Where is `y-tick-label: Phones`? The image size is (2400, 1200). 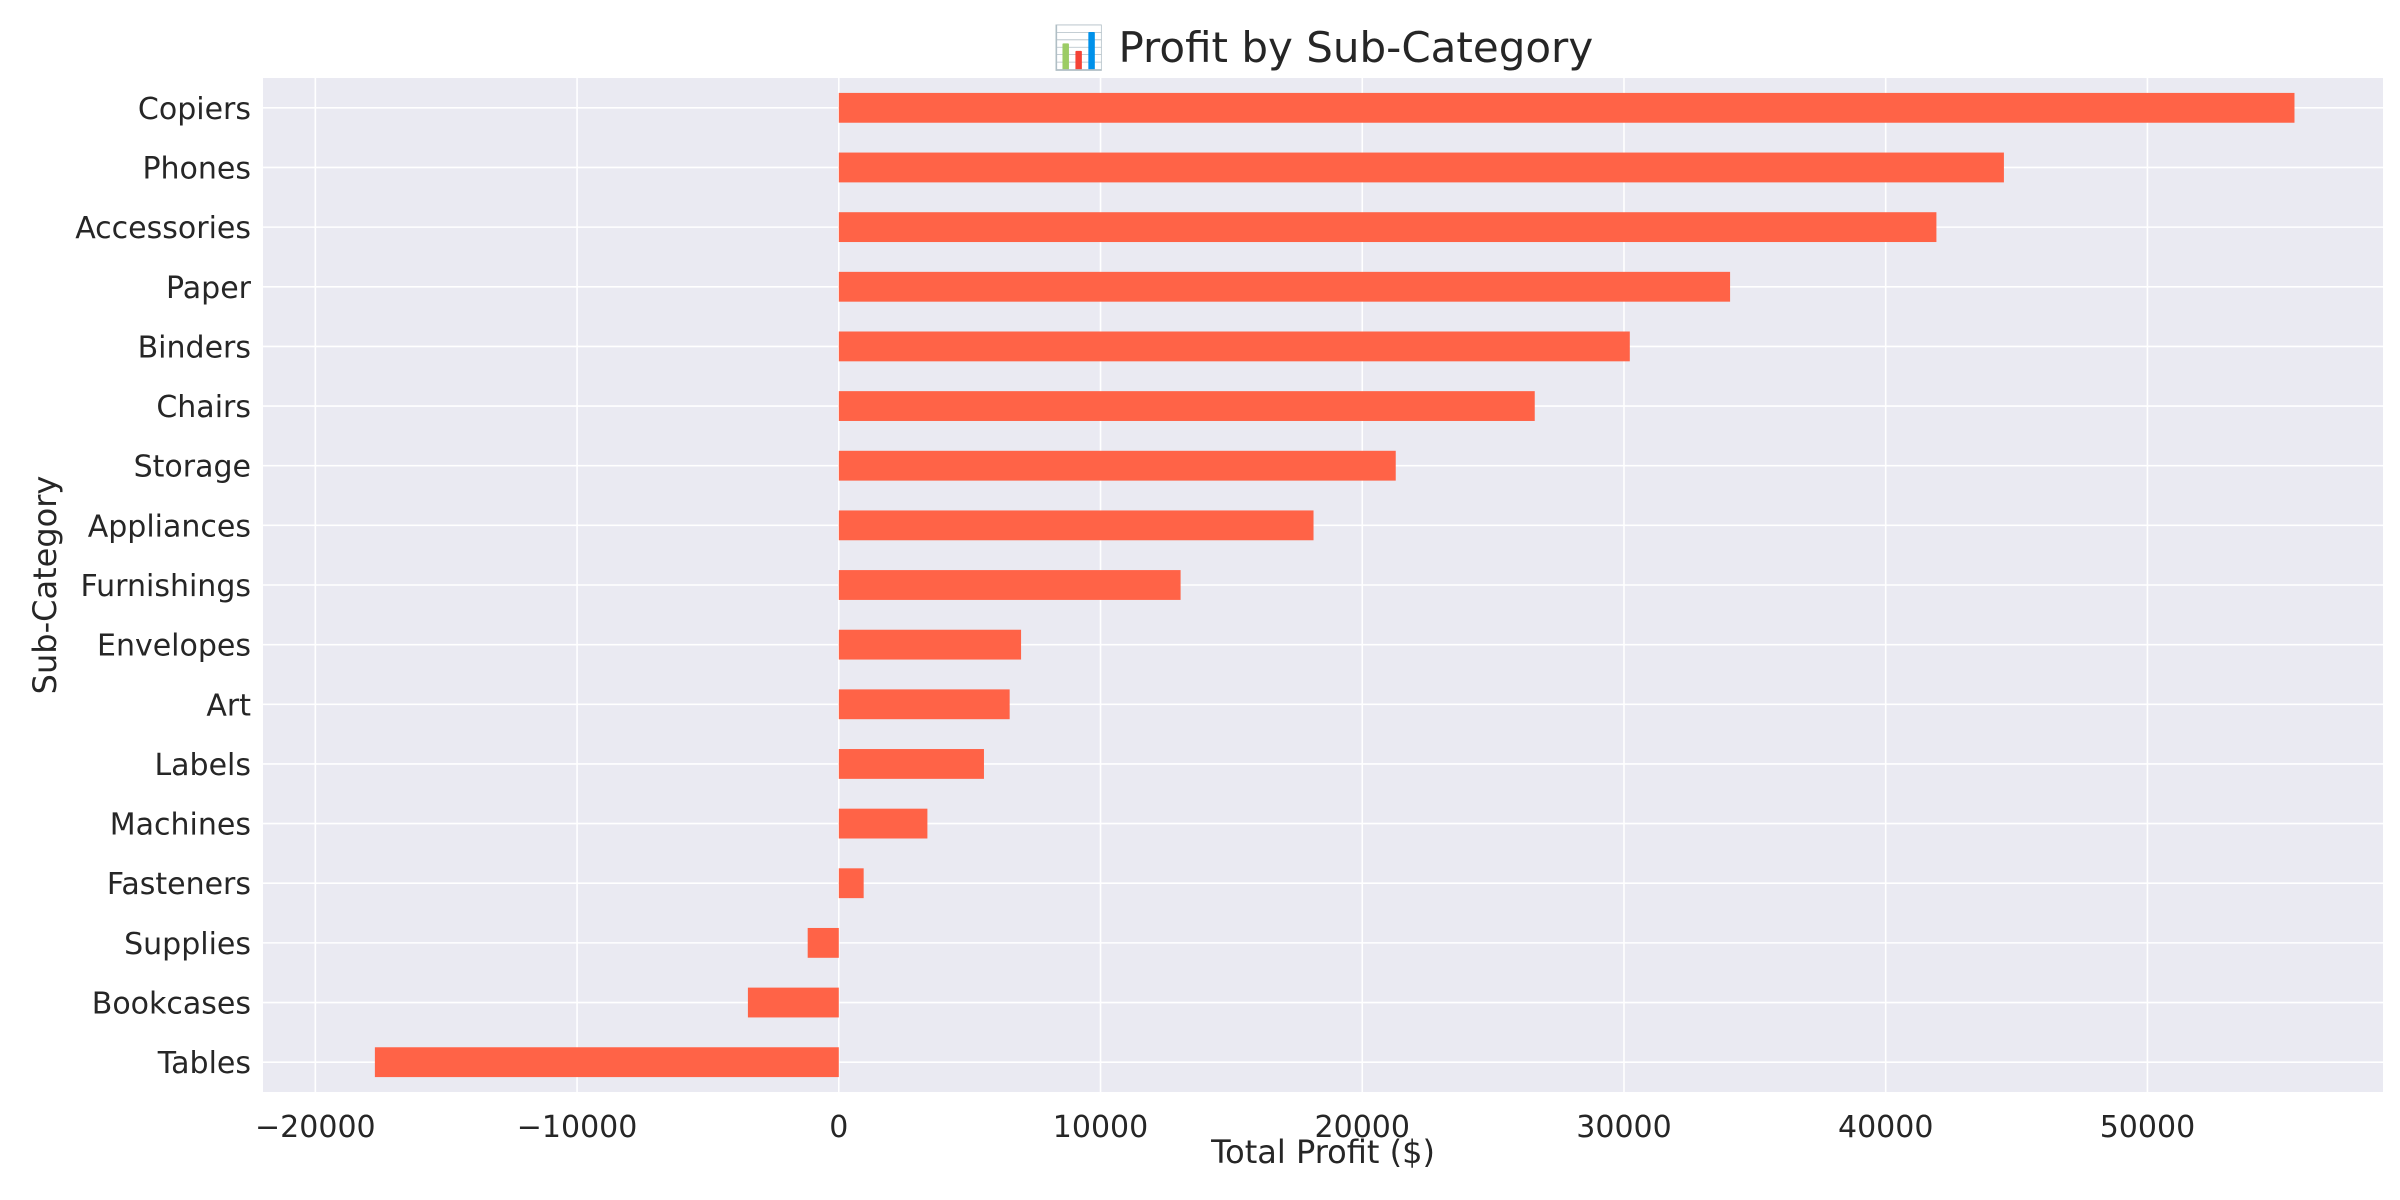 y-tick-label: Phones is located at coordinates (196, 168).